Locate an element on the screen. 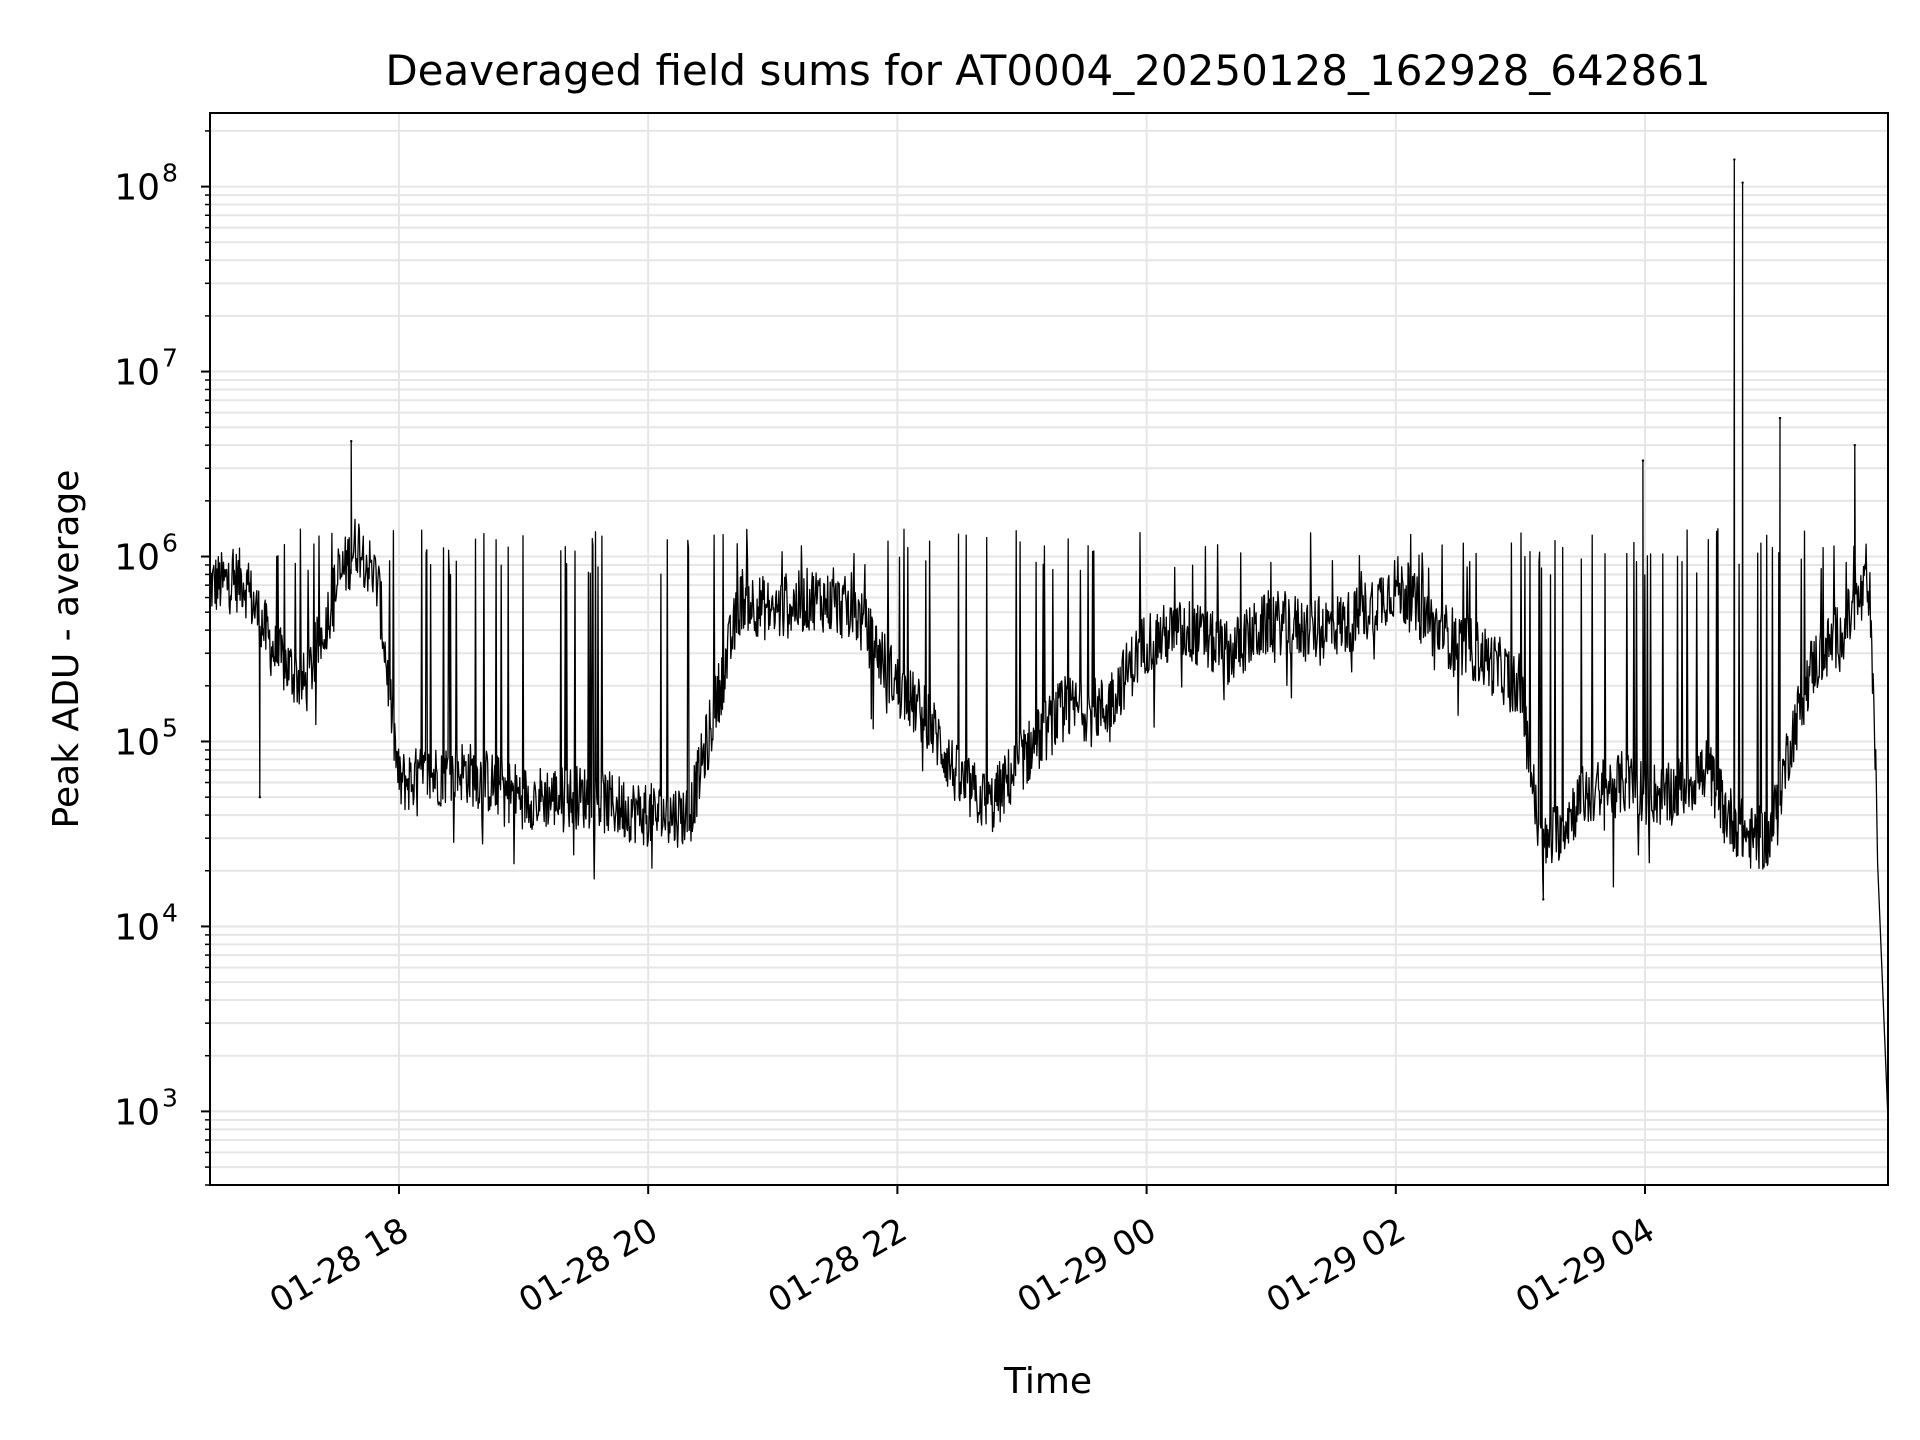 The width and height of the screenshot is (1920, 1440). y-axis-label: Peak ADU - average is located at coordinates (66, 649).